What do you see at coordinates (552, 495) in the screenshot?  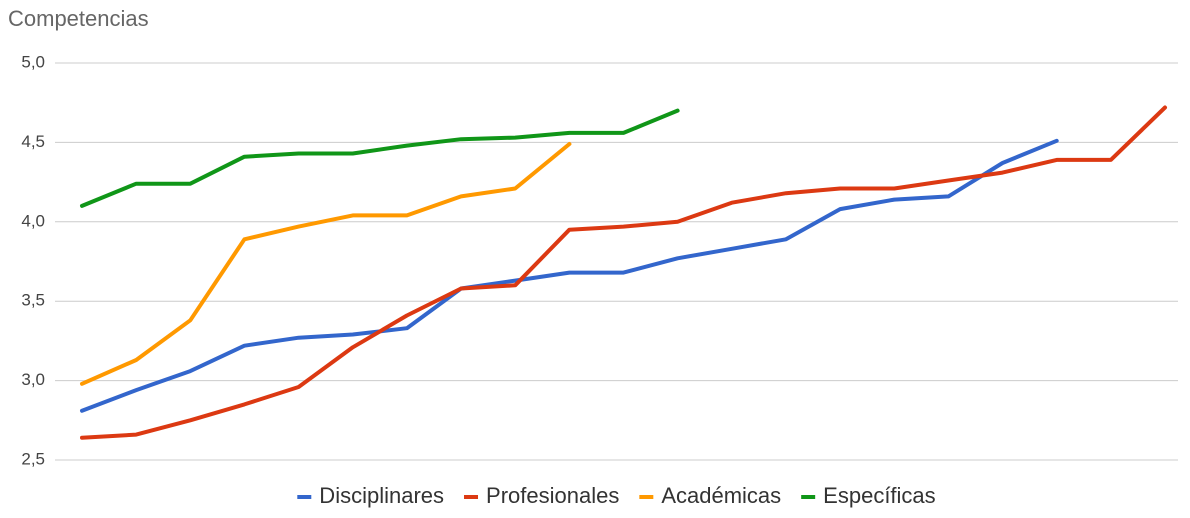 I see `legend-label: Profesionales` at bounding box center [552, 495].